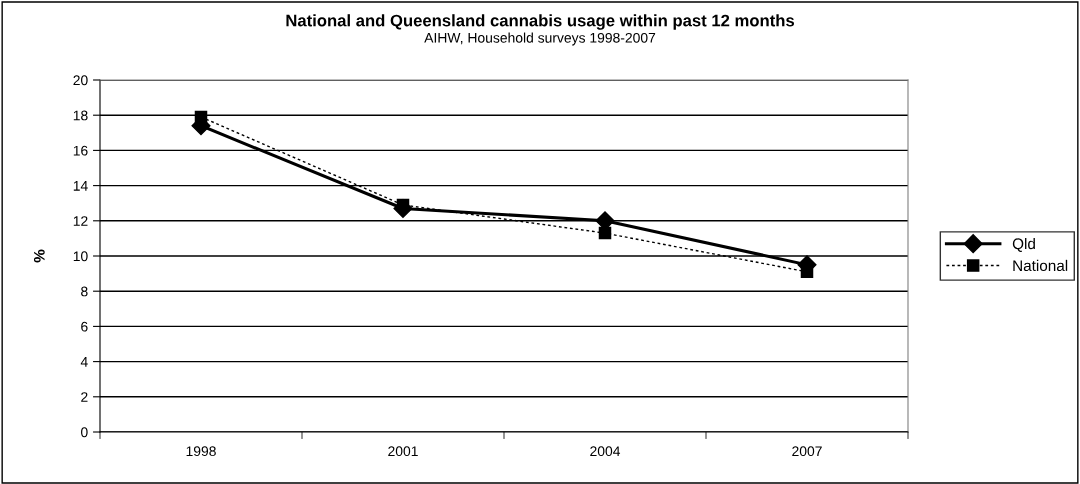 The image size is (1080, 484). I want to click on chart-title: National and Queensland cannabis usage within past 12 months, so click(540, 22).